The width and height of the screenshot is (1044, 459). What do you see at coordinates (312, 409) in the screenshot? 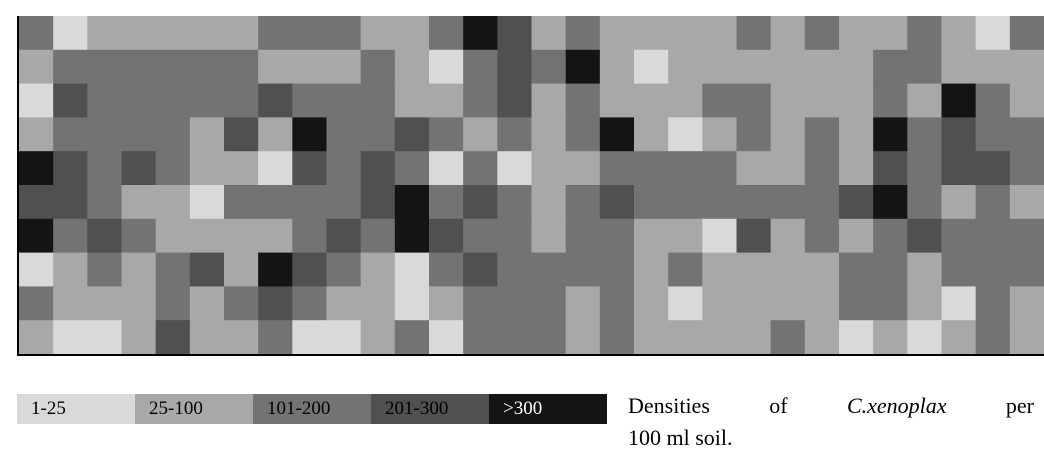
I see `legend: 1-25 25-100 101-200 201-300 >300` at bounding box center [312, 409].